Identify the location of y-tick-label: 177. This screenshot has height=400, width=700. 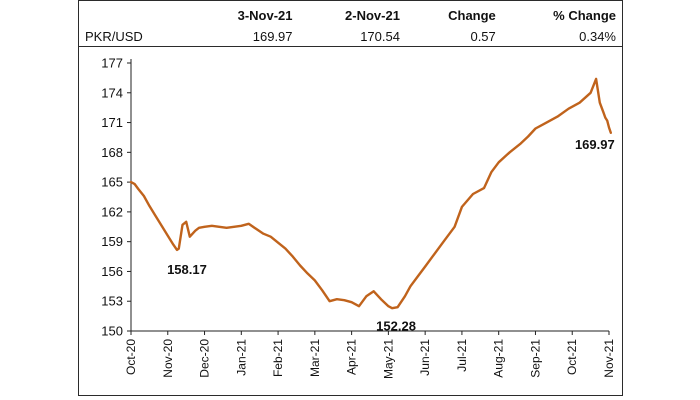
(112, 63).